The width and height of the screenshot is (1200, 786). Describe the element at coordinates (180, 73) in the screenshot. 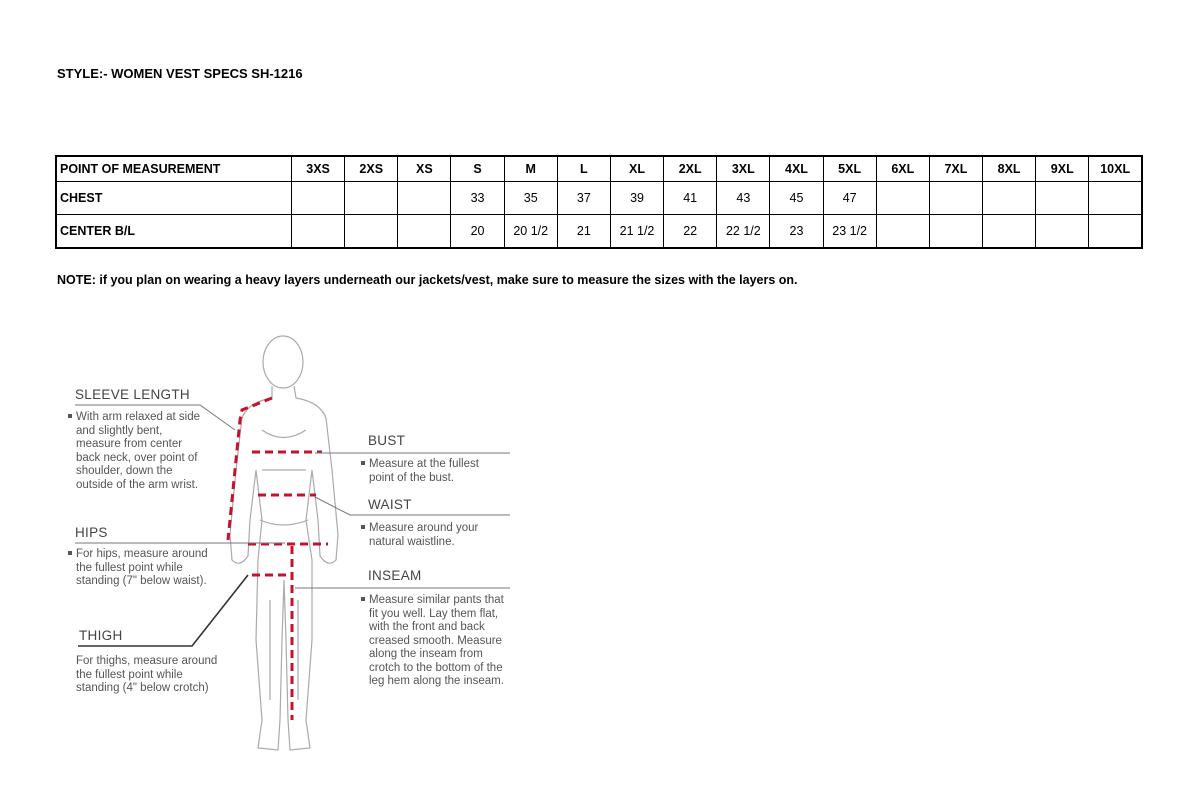

I see `page-title: STYLE:- WOMEN VEST SPECS SH-1216` at that location.